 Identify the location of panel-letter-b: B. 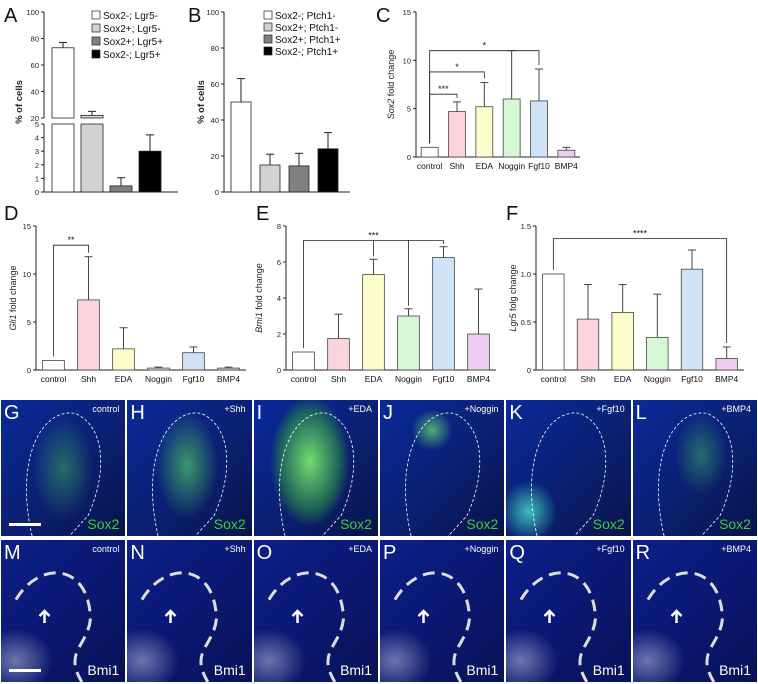
(195, 16).